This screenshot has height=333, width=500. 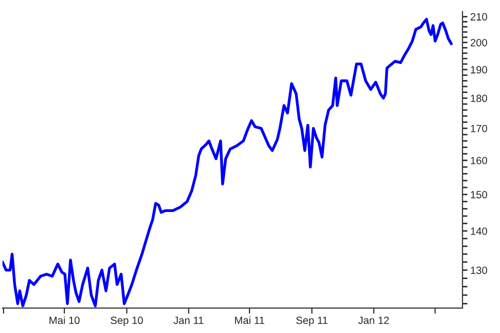 What do you see at coordinates (479, 160) in the screenshot?
I see `y-tick-label: 160` at bounding box center [479, 160].